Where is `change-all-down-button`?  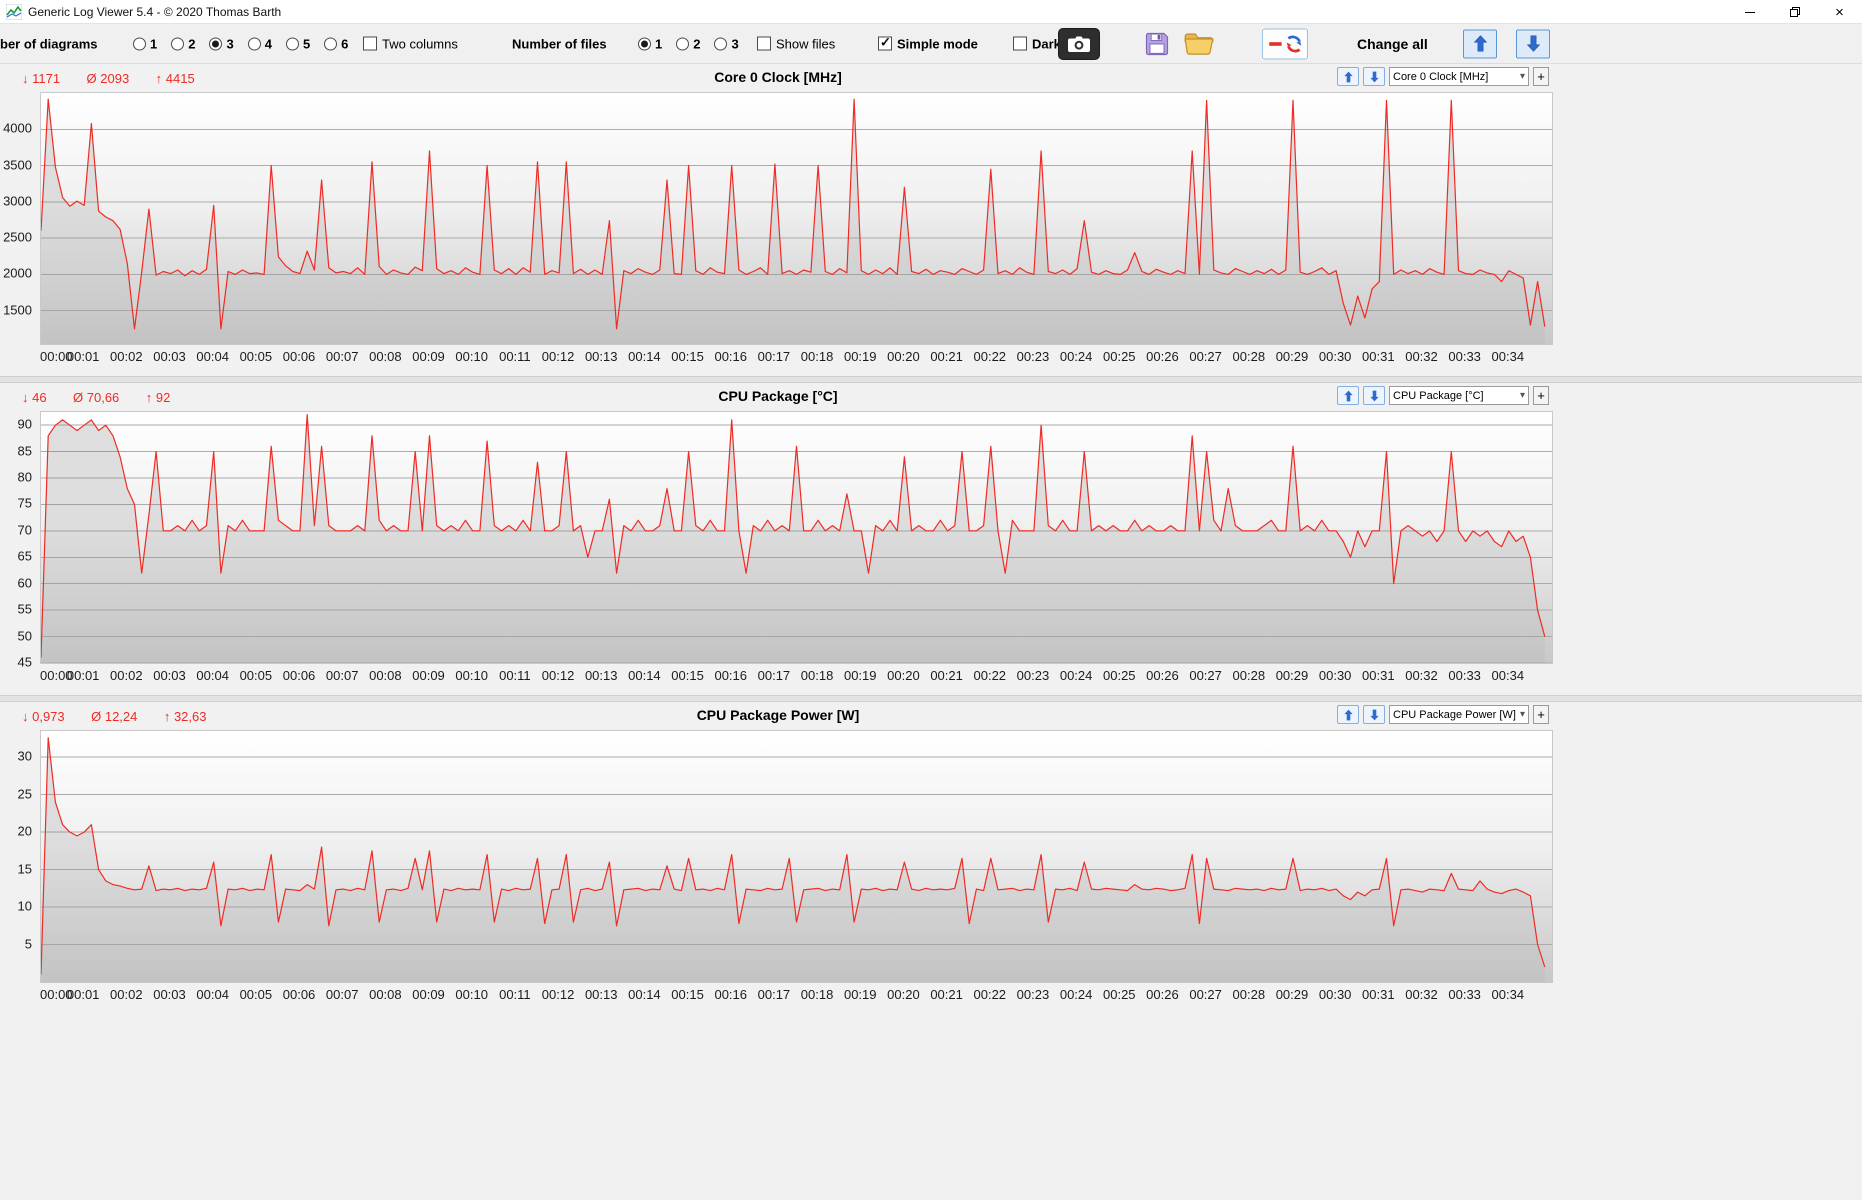 change-all-down-button is located at coordinates (1533, 43).